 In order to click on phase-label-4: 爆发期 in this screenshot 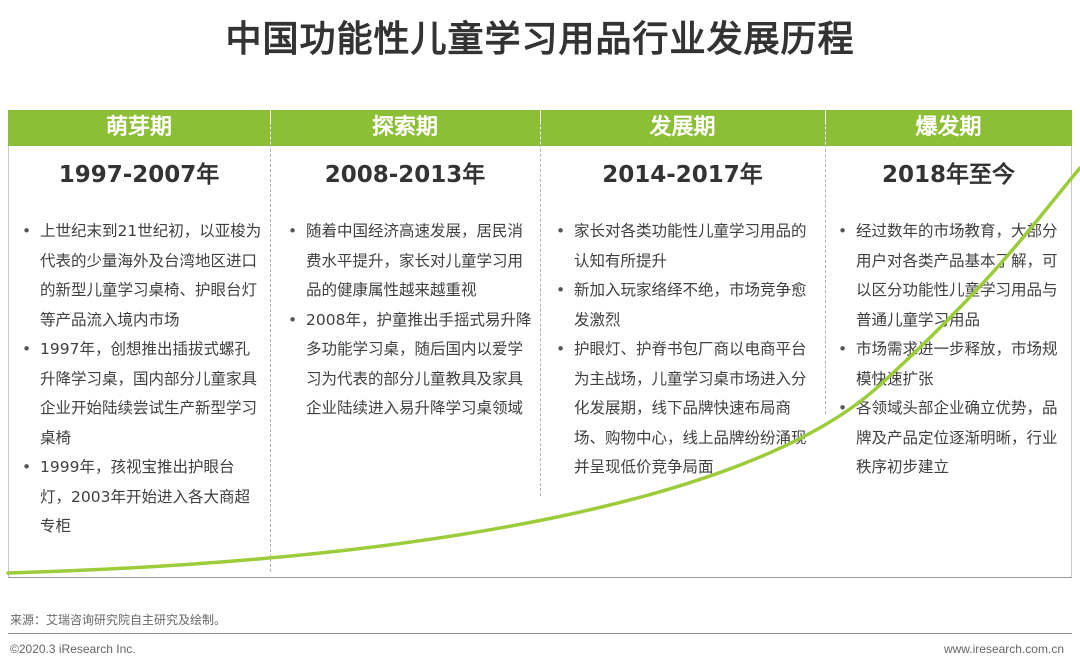, I will do `click(948, 127)`.